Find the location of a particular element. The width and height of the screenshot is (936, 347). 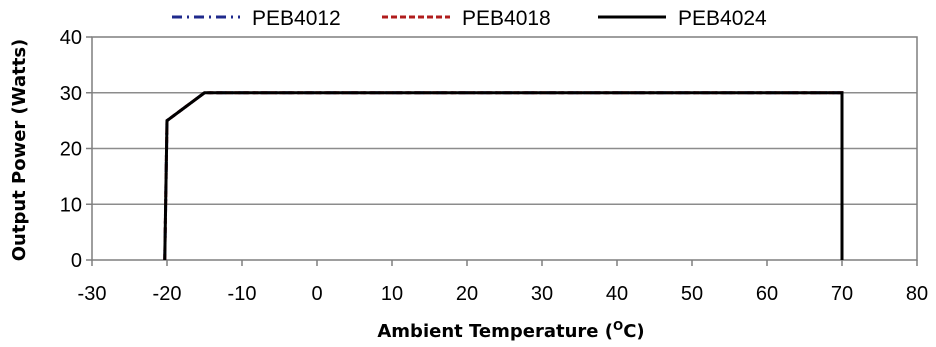

y-tick-label: 0 is located at coordinates (76, 261).